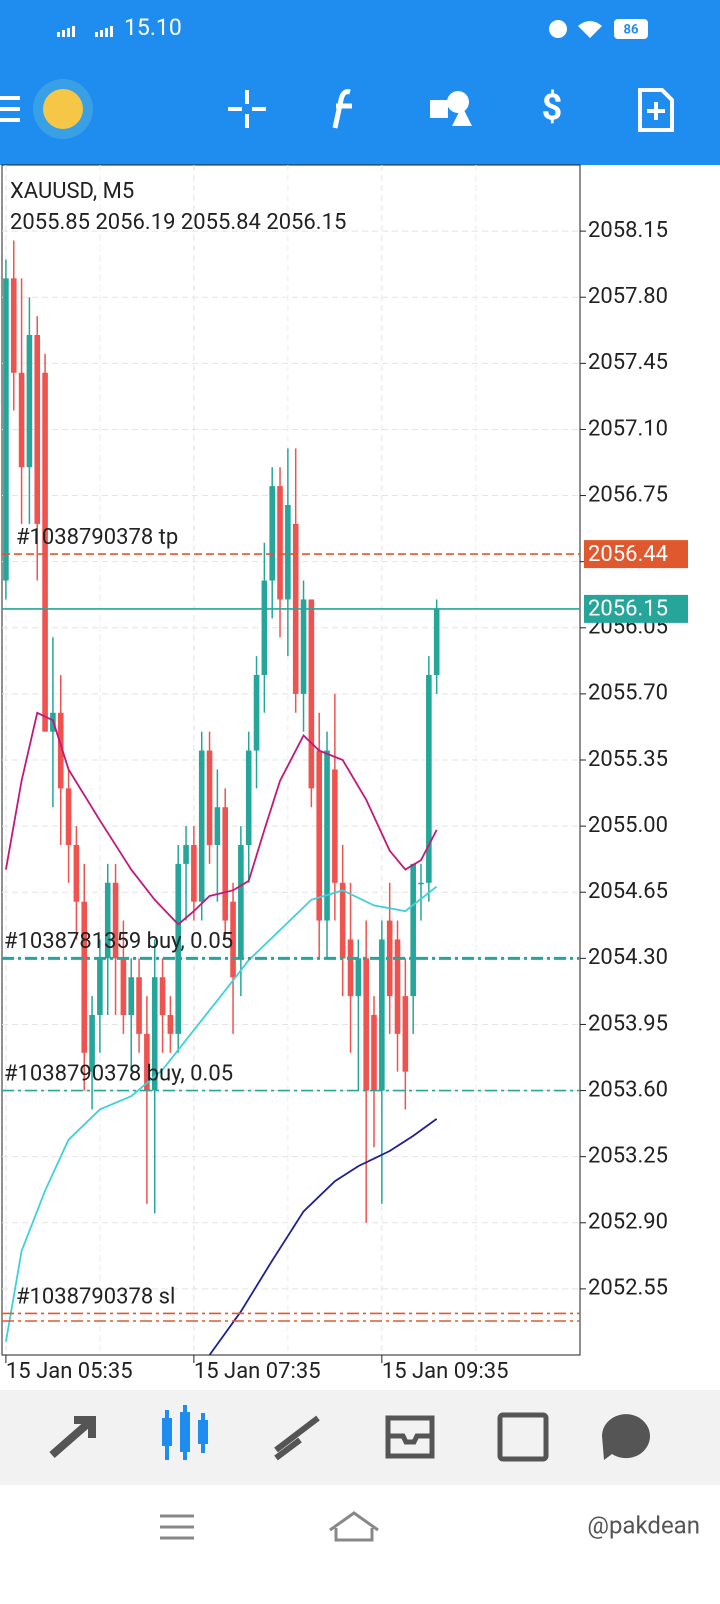 This screenshot has width=720, height=1604. I want to click on indicators-icon, so click(342, 109).